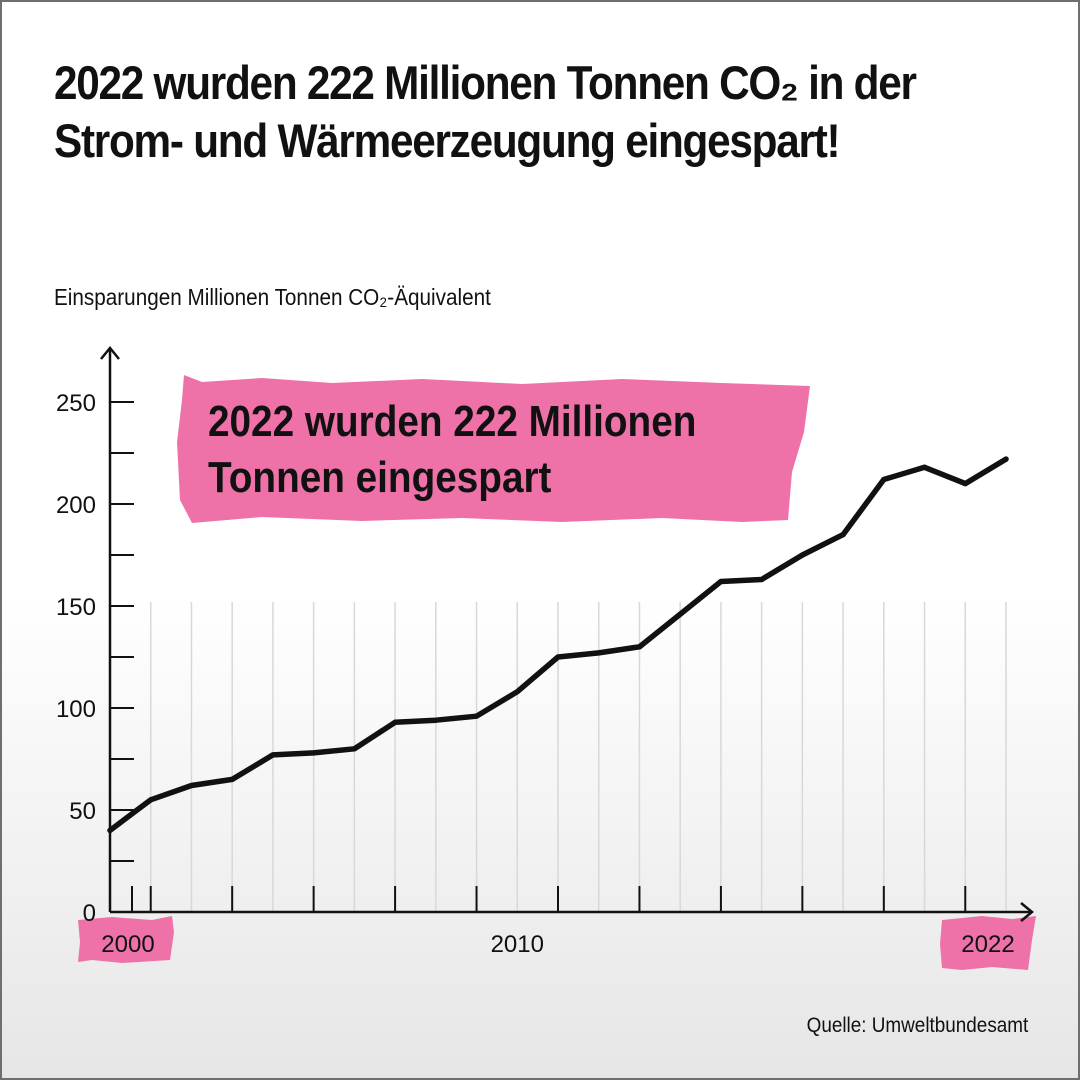 This screenshot has width=1080, height=1080. I want to click on x-tick-label: 2000, so click(127, 944).